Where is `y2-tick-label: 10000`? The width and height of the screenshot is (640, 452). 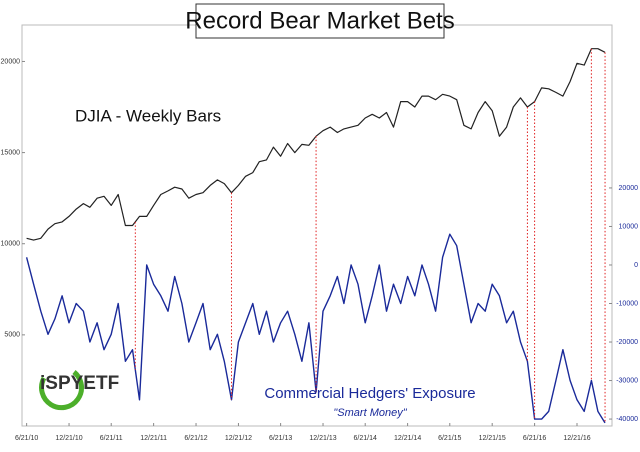 y2-tick-label: 10000 is located at coordinates (629, 226).